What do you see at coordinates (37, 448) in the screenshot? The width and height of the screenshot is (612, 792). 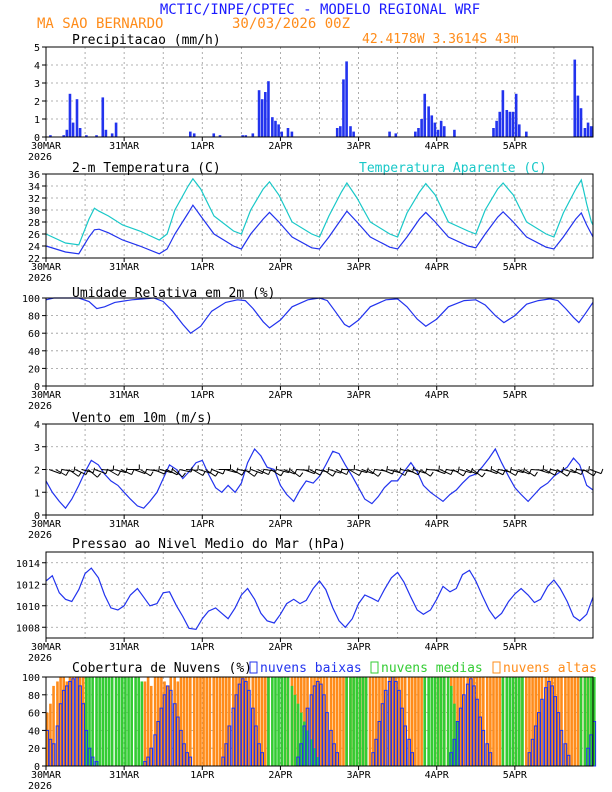 I see `y-tick-label: 3` at bounding box center [37, 448].